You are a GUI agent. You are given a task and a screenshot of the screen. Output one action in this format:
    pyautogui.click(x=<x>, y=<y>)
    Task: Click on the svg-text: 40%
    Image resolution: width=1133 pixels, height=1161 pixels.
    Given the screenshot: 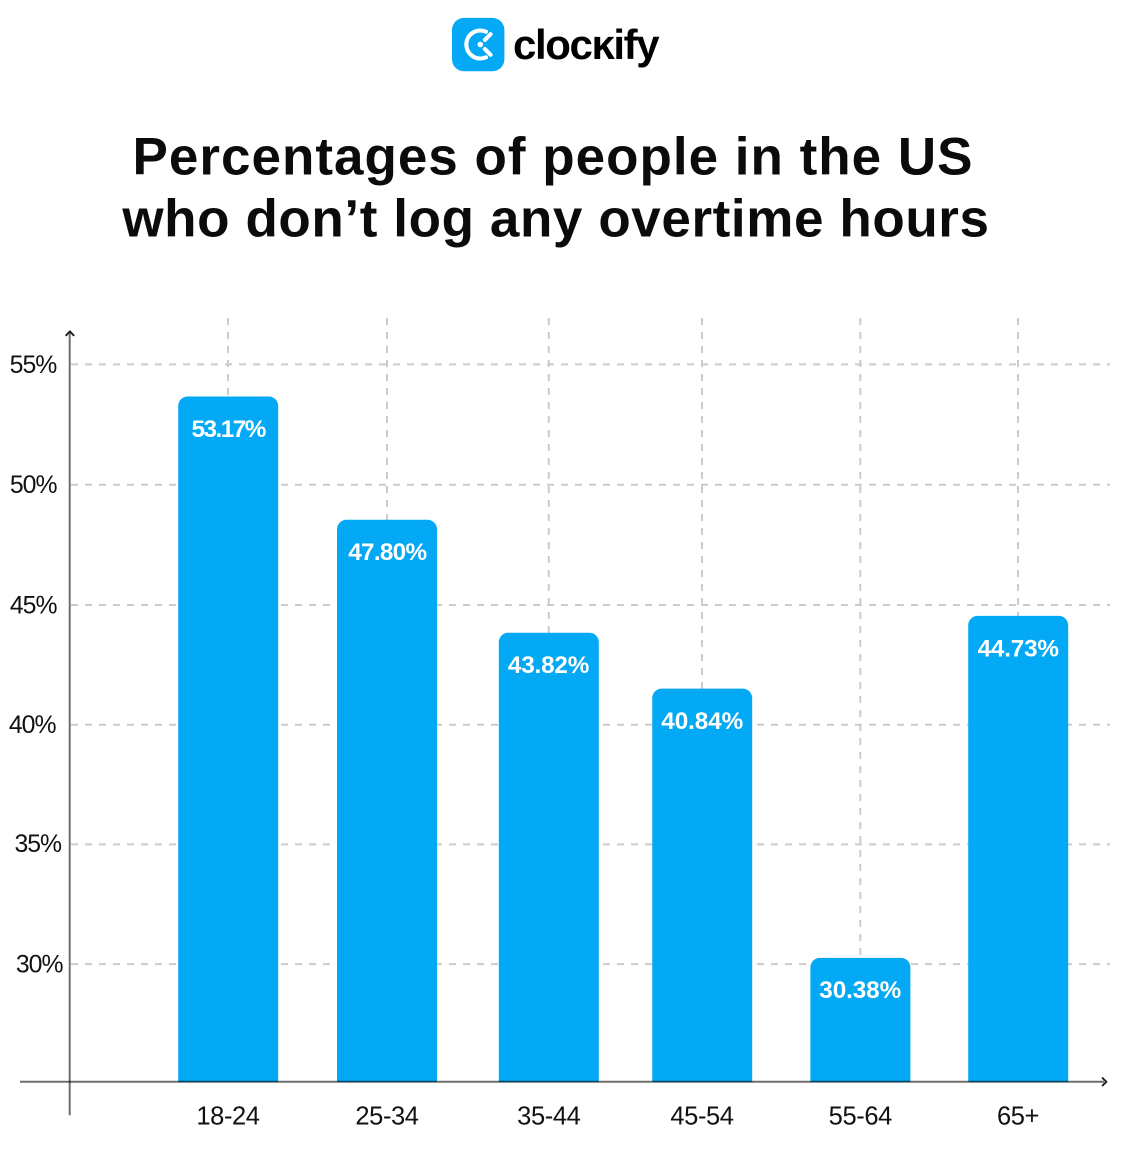 What is the action you would take?
    pyautogui.click(x=33, y=725)
    